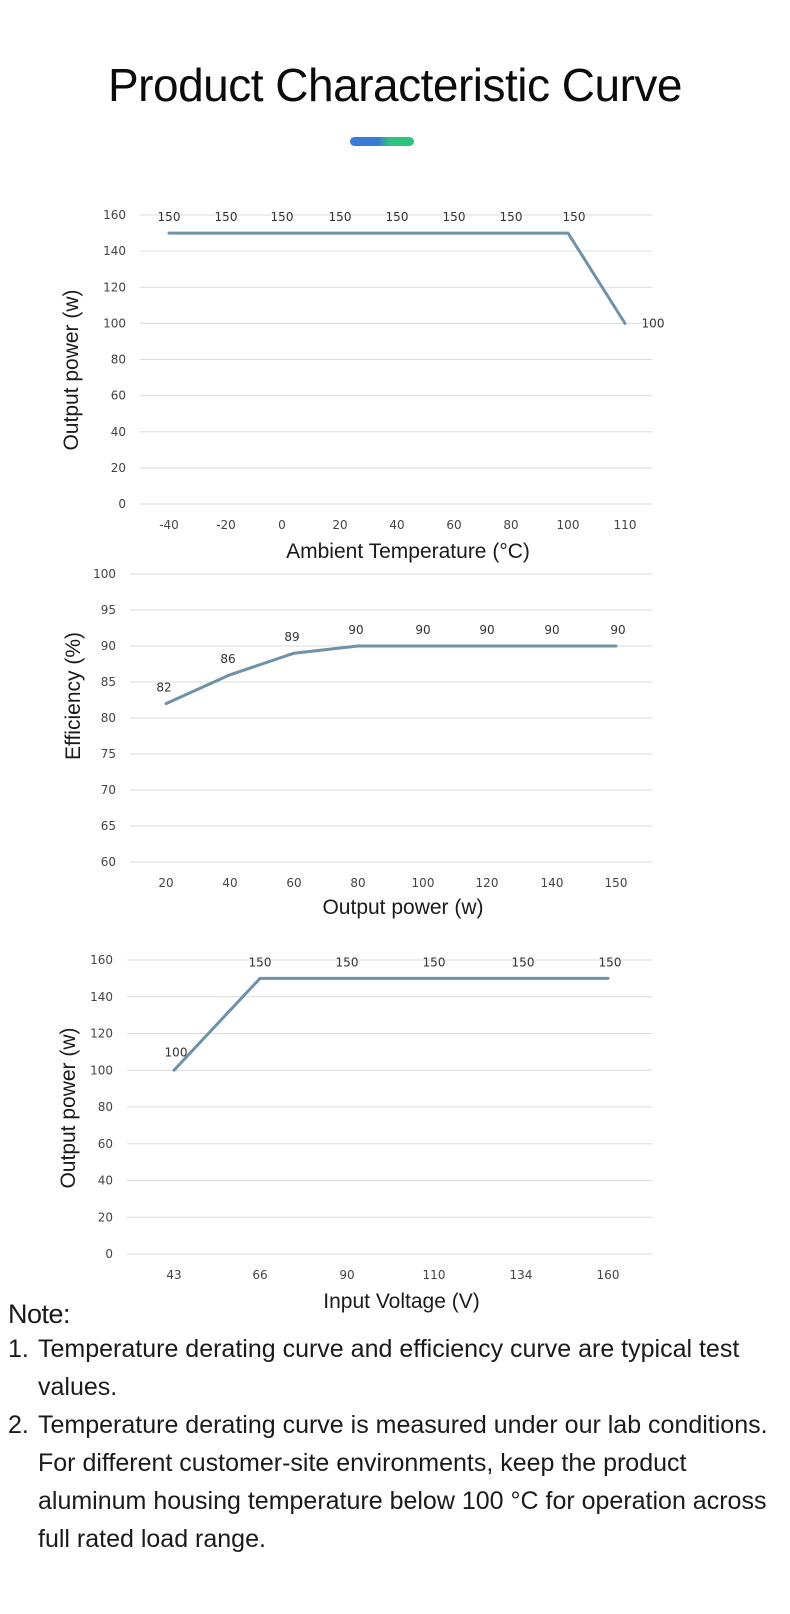  What do you see at coordinates (227, 659) in the screenshot?
I see `data-label: 86` at bounding box center [227, 659].